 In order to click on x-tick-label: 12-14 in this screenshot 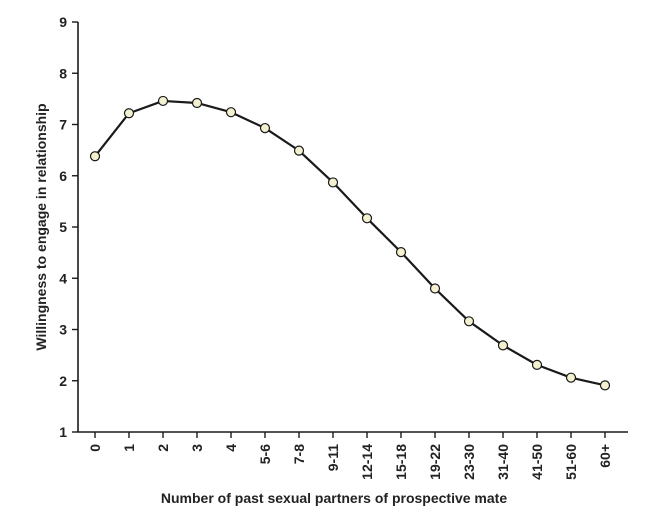, I will do `click(367, 462)`.